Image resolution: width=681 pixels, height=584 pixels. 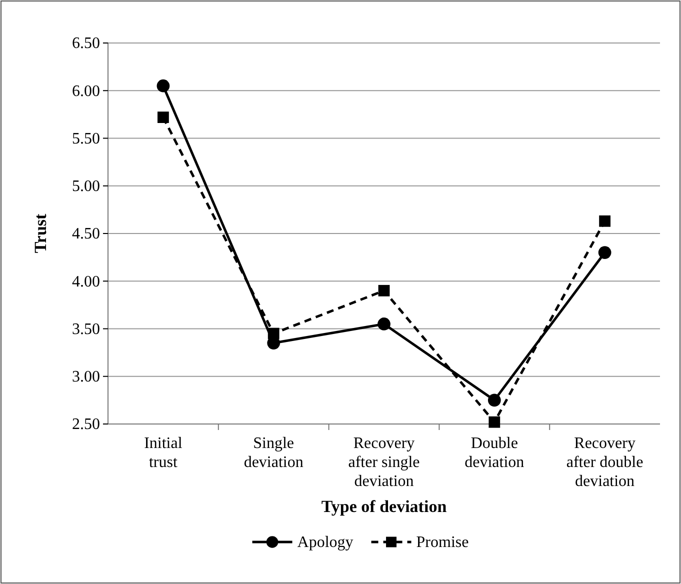 I want to click on y-tick-label: 6.50, so click(x=86, y=43).